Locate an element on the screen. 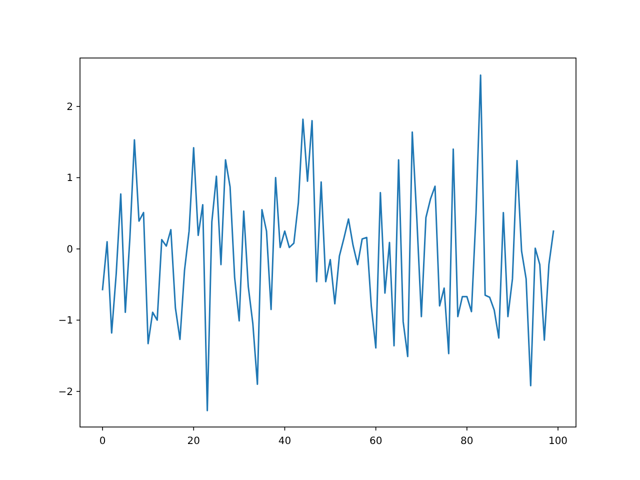 This screenshot has width=640, height=480. x-tick-label: 100 is located at coordinates (558, 441).